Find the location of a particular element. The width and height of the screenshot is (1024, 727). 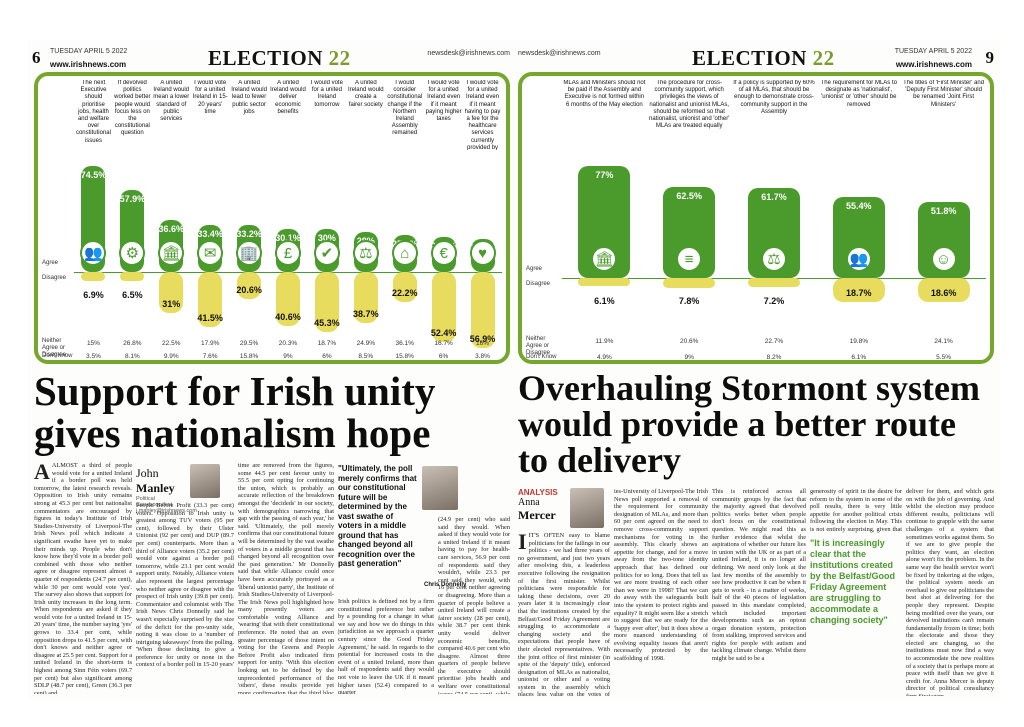

people-icon: 👥 is located at coordinates (93, 253).